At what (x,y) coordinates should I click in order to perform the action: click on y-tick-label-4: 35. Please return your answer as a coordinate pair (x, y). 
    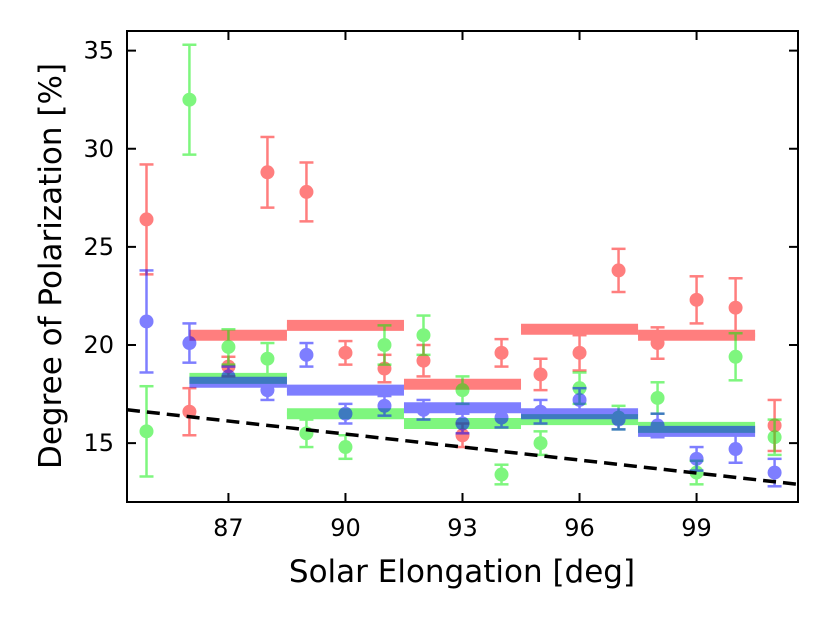
    Looking at the image, I should click on (98, 51).